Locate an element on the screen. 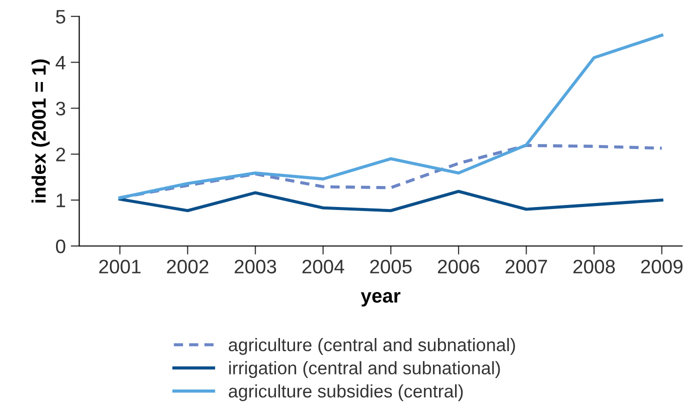 This screenshot has height=410, width=689. x-axis-title: year is located at coordinates (380, 299).